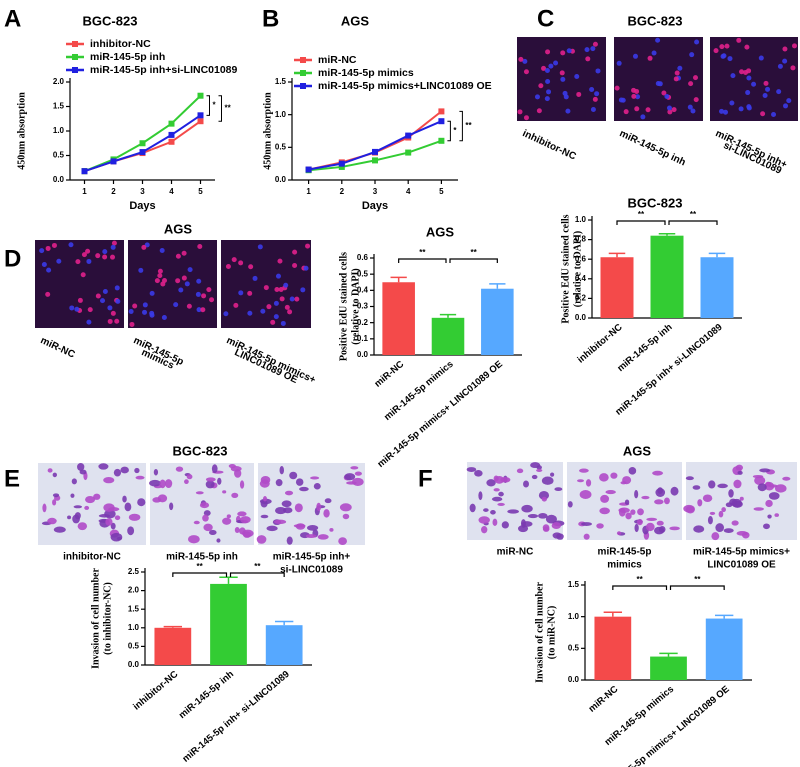  I want to click on image-label: inhibitor-NC, so click(92, 557).